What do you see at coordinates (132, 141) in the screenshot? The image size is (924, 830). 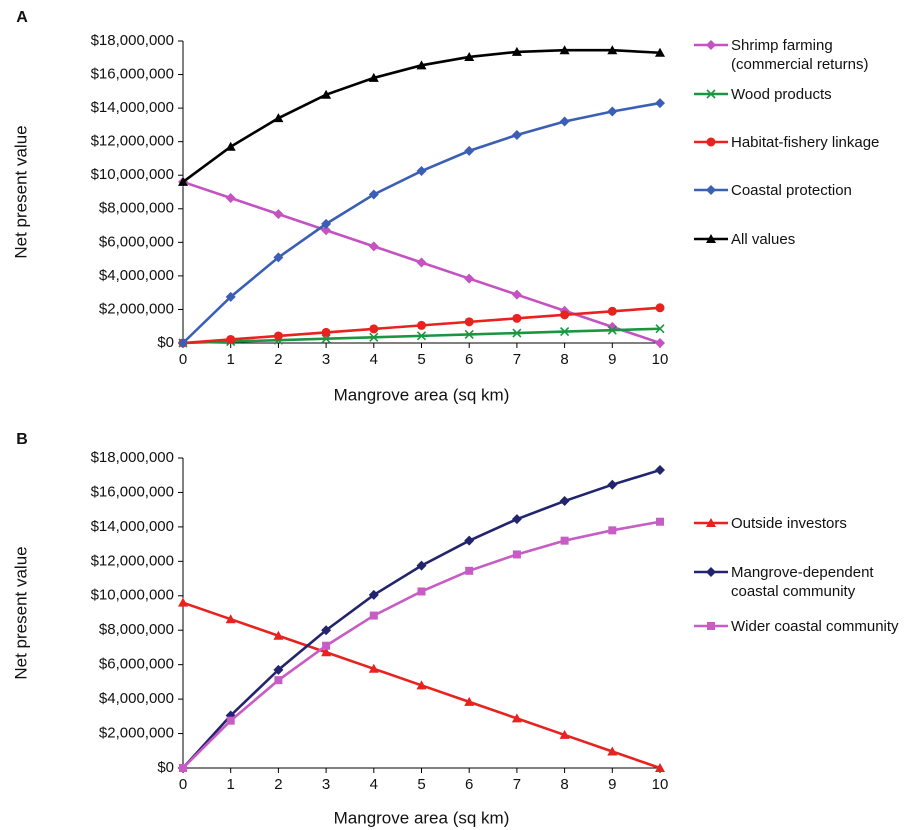 I see `y-tick-label: $12,000,000` at bounding box center [132, 141].